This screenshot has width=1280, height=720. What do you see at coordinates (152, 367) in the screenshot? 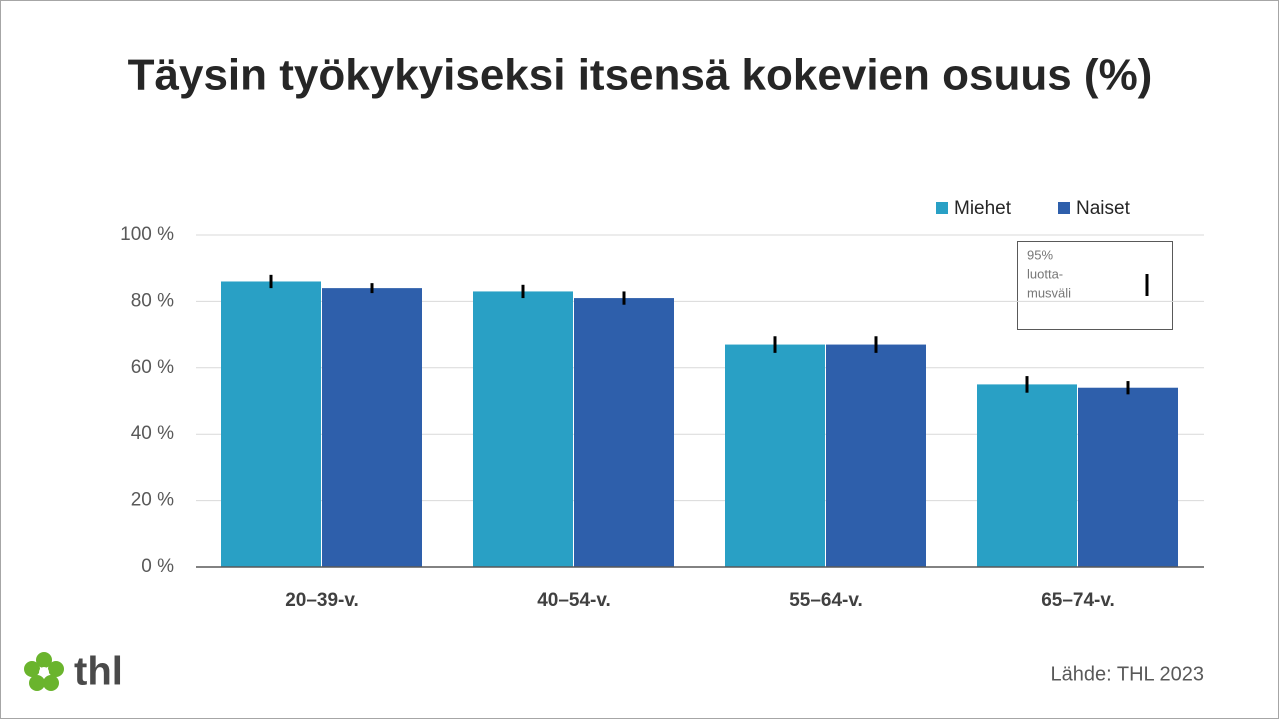
I see `y-tick-label: 60 %` at bounding box center [152, 367].